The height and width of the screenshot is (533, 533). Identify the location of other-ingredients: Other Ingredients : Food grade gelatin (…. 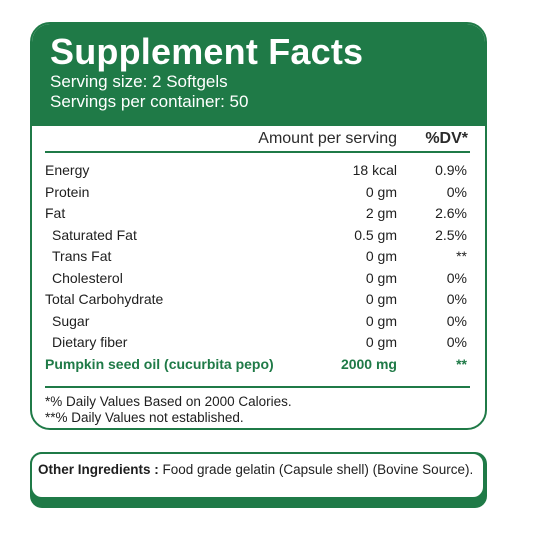
(257, 475).